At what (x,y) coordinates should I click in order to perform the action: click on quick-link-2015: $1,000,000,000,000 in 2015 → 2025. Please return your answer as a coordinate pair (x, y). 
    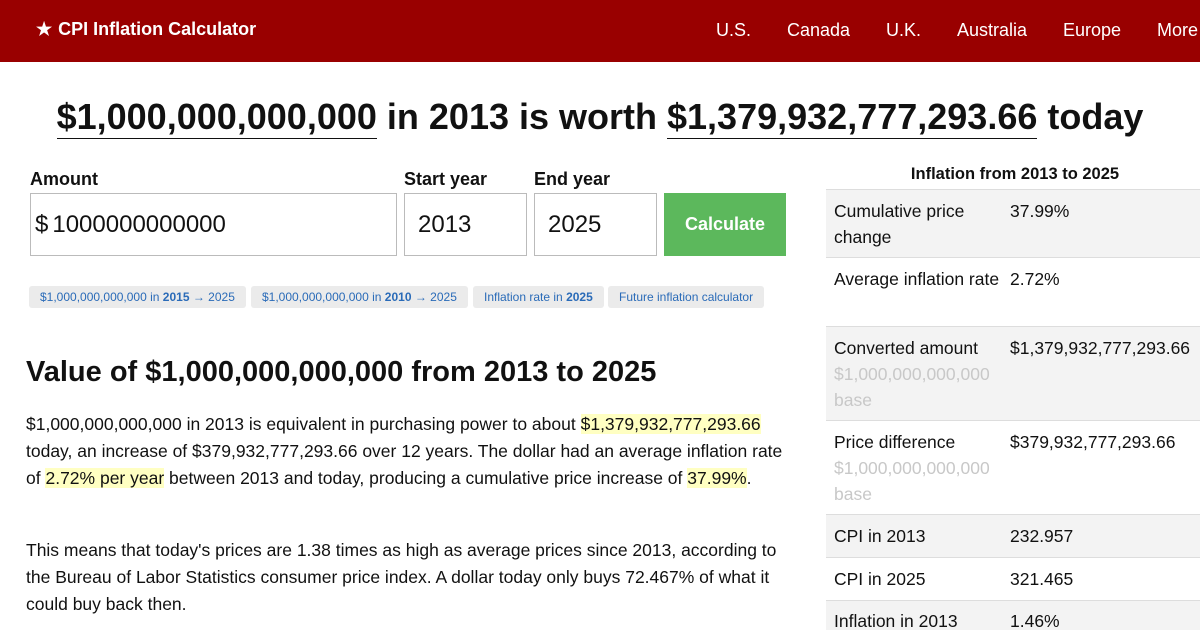
    Looking at the image, I should click on (137, 297).